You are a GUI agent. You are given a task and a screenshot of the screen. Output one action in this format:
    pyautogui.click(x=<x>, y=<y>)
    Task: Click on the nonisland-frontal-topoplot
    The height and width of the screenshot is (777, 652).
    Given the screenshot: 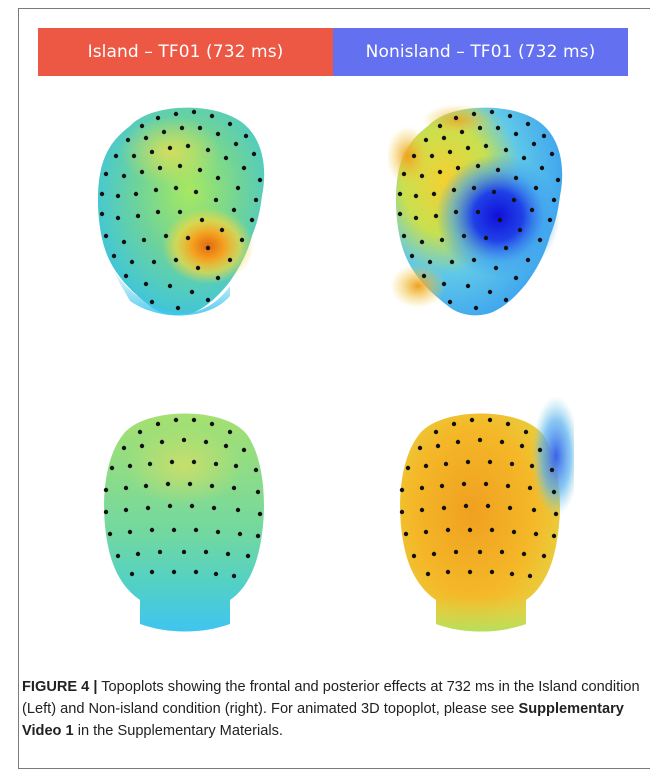 What is the action you would take?
    pyautogui.click(x=483, y=211)
    